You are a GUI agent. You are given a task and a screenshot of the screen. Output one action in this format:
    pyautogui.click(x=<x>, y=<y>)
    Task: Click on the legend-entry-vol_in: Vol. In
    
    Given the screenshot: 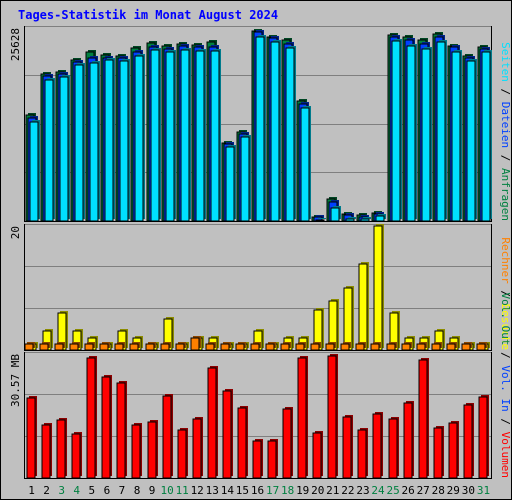 What is the action you would take?
    pyautogui.click(x=505, y=388)
    